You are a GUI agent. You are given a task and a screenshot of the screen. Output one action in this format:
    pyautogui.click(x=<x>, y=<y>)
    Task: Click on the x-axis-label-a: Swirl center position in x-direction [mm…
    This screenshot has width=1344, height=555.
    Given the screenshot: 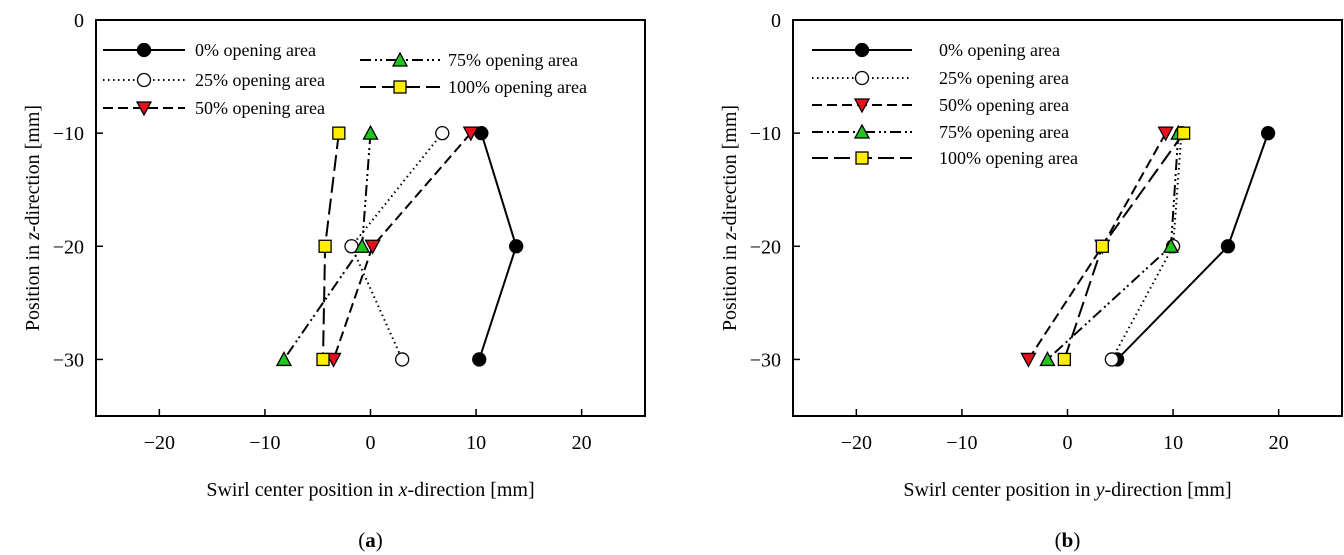 What is the action you would take?
    pyautogui.click(x=370, y=490)
    